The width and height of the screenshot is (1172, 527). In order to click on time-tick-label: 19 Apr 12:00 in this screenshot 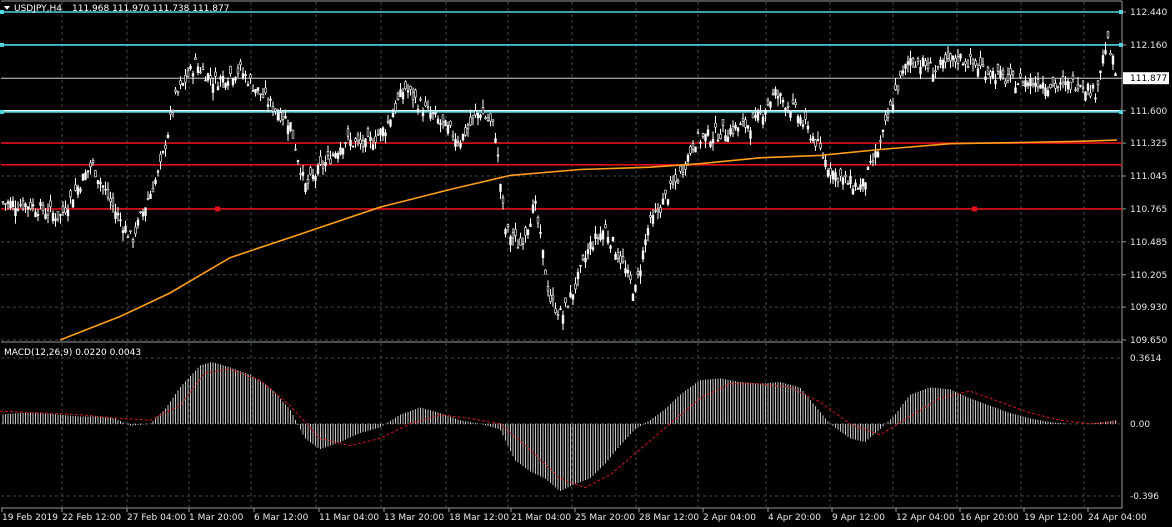, I will do `click(1053, 518)`.